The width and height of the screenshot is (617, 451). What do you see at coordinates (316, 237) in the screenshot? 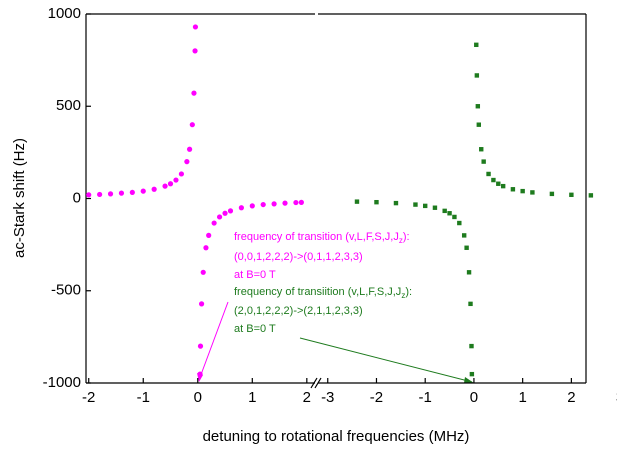
I see `annotation-text: frequency of transition (v,L,F,S,J,J` at bounding box center [316, 237].